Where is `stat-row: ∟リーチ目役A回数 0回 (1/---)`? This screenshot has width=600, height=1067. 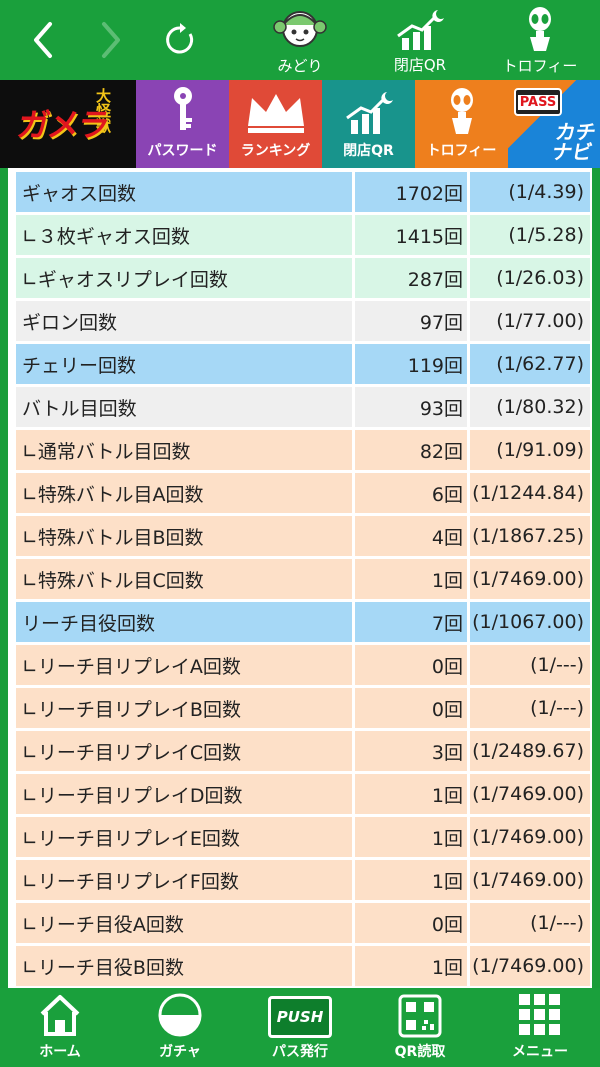 stat-row: ∟リーチ目役A回数 0回 (1/---) is located at coordinates (303, 923).